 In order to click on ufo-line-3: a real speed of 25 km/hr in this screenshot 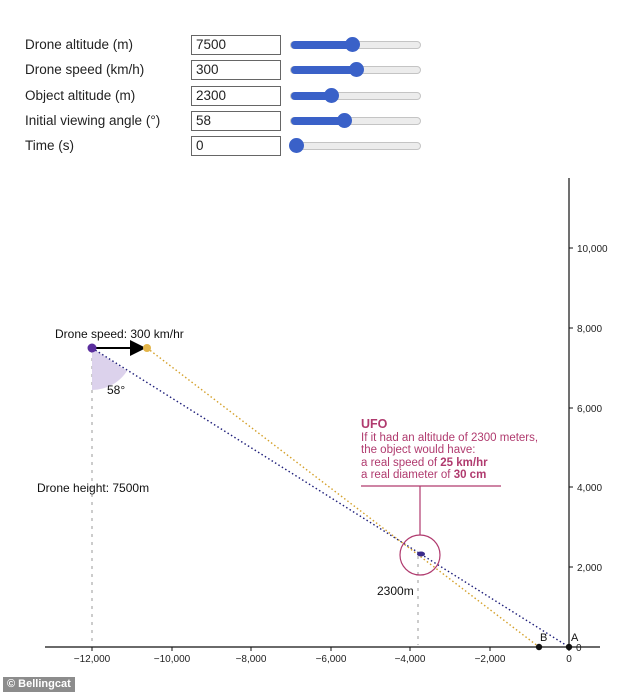, I will do `click(424, 463)`.